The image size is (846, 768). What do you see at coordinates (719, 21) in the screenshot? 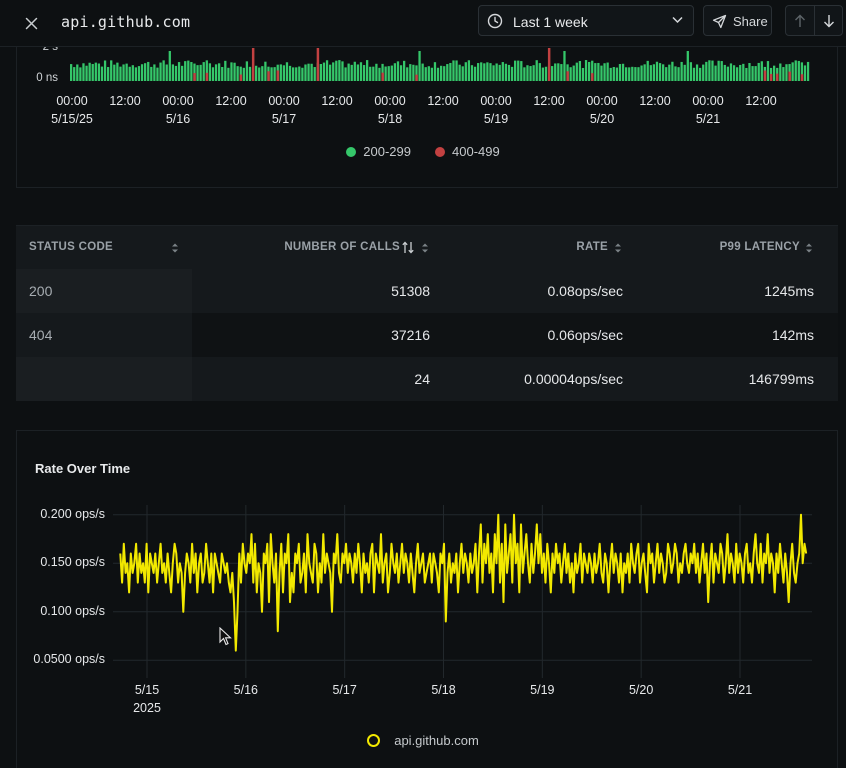
I see `send-icon` at bounding box center [719, 21].